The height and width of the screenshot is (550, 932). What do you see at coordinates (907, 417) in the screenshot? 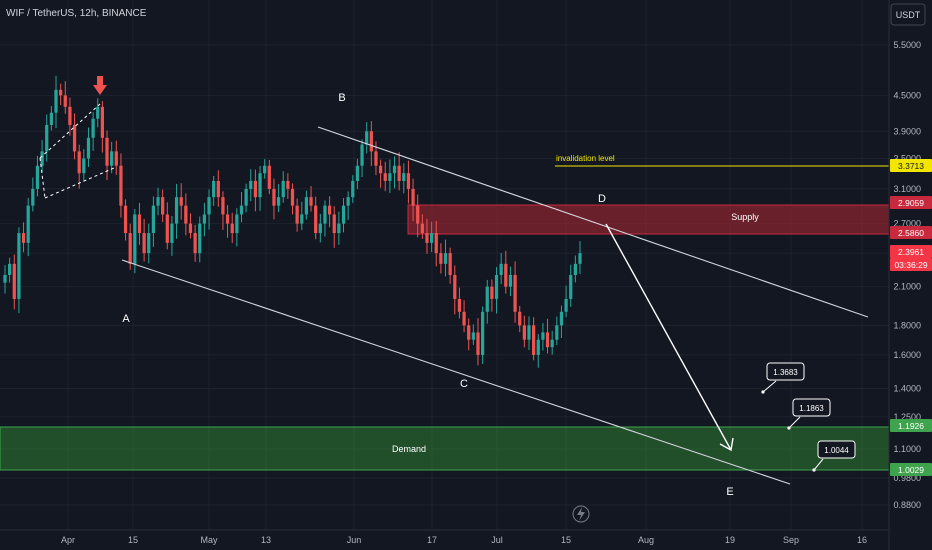
I see `price-tick-label: 1.2500` at bounding box center [907, 417].